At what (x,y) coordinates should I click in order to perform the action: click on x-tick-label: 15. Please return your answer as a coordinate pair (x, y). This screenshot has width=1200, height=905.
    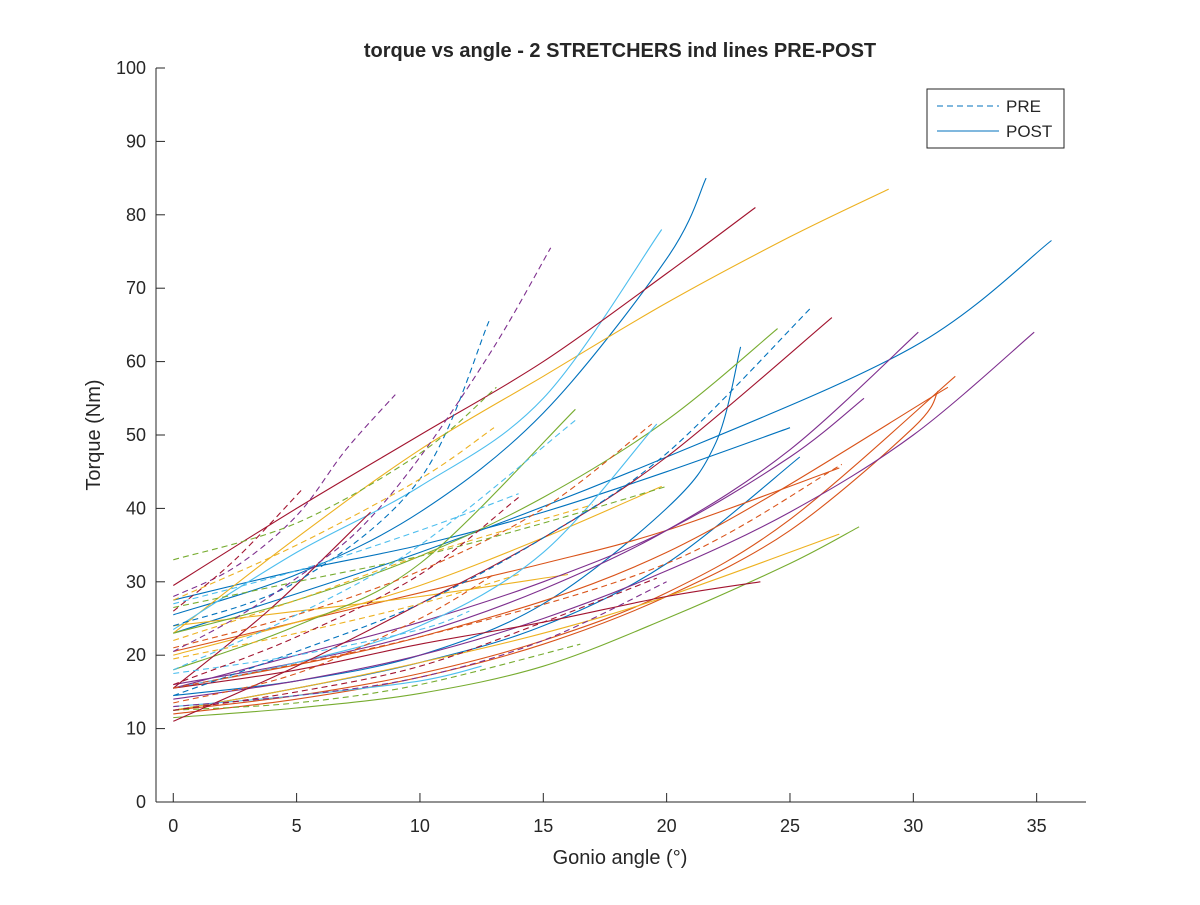
    Looking at the image, I should click on (543, 826).